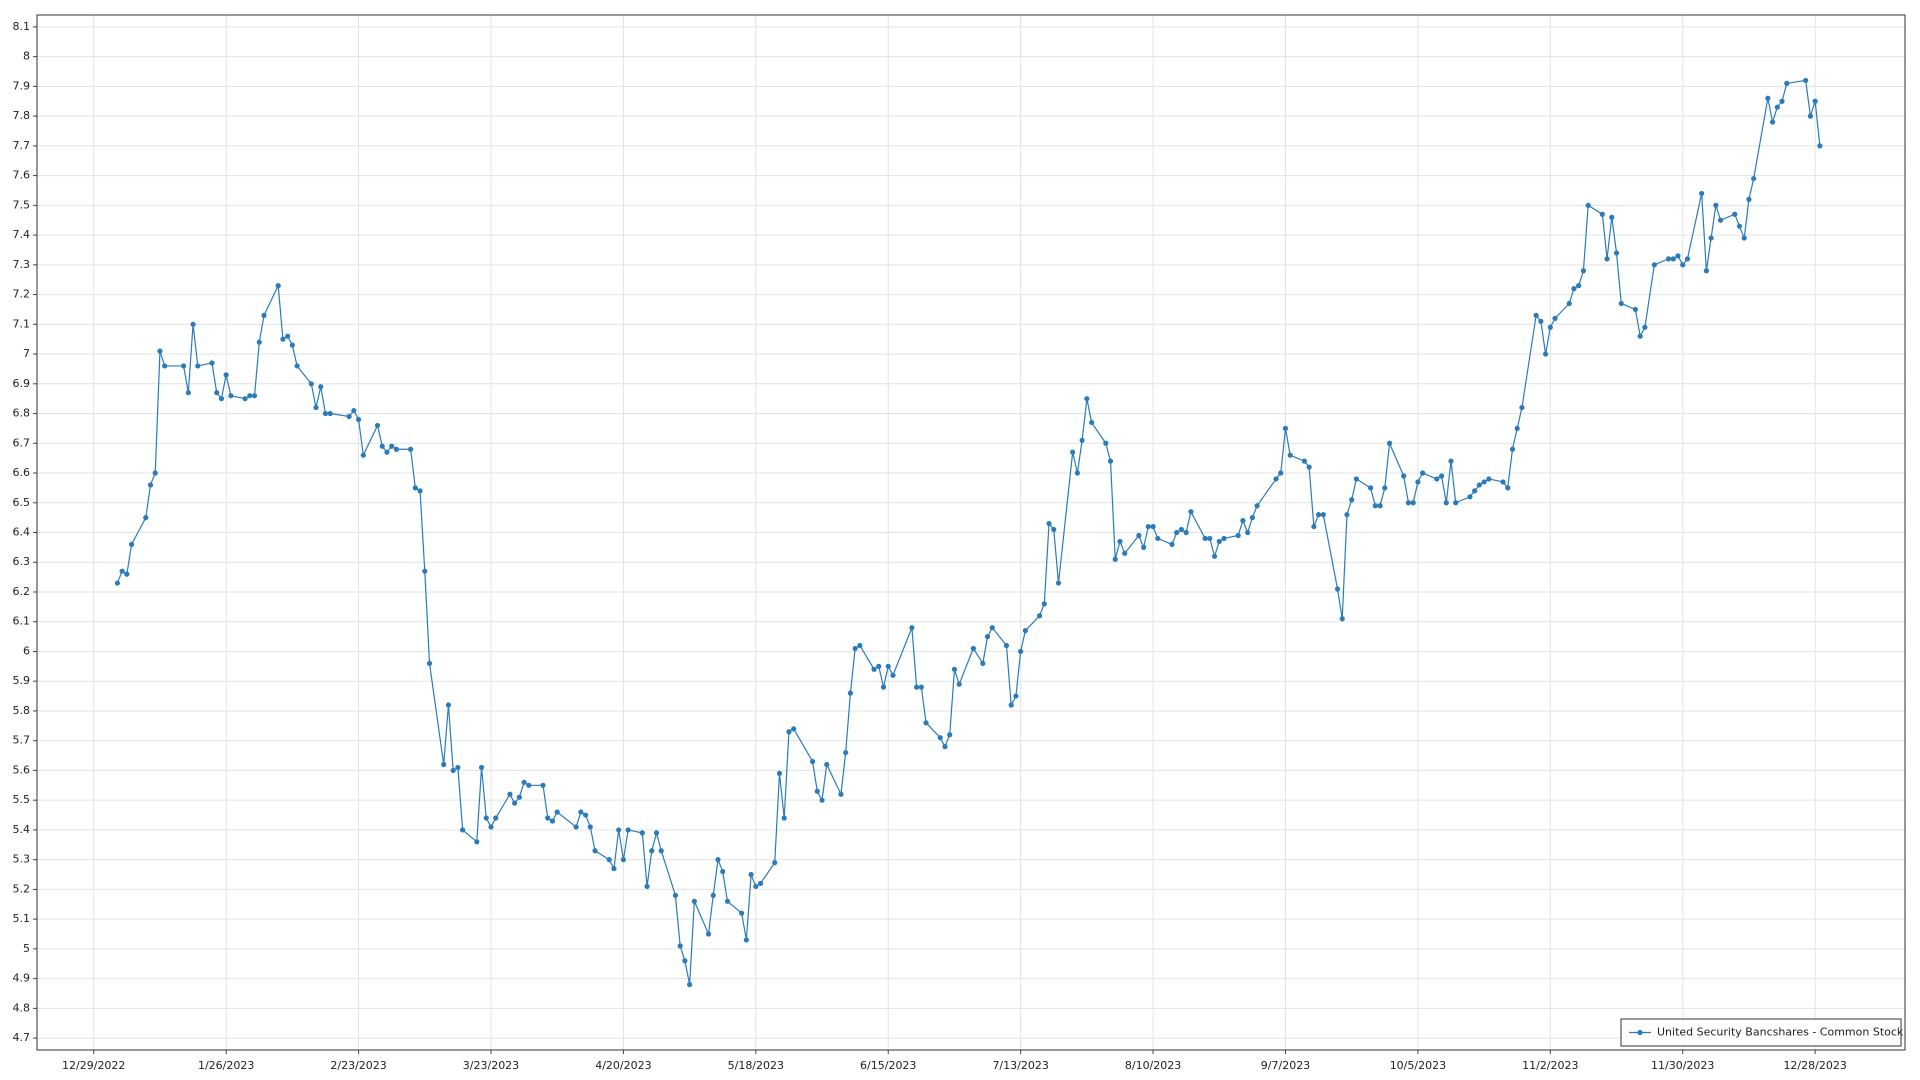 This screenshot has height=1080, width=1920. What do you see at coordinates (26, 948) in the screenshot?
I see `y-tick-label: 5` at bounding box center [26, 948].